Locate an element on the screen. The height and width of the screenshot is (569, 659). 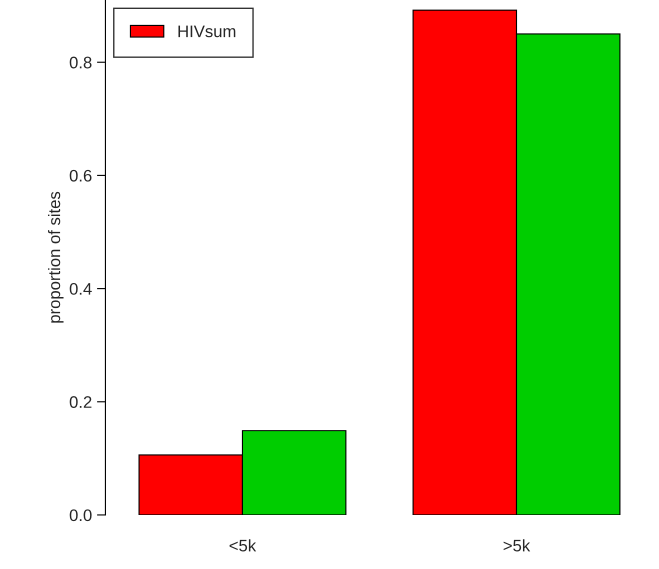
y-tick-label: 0.4 is located at coordinates (81, 288).